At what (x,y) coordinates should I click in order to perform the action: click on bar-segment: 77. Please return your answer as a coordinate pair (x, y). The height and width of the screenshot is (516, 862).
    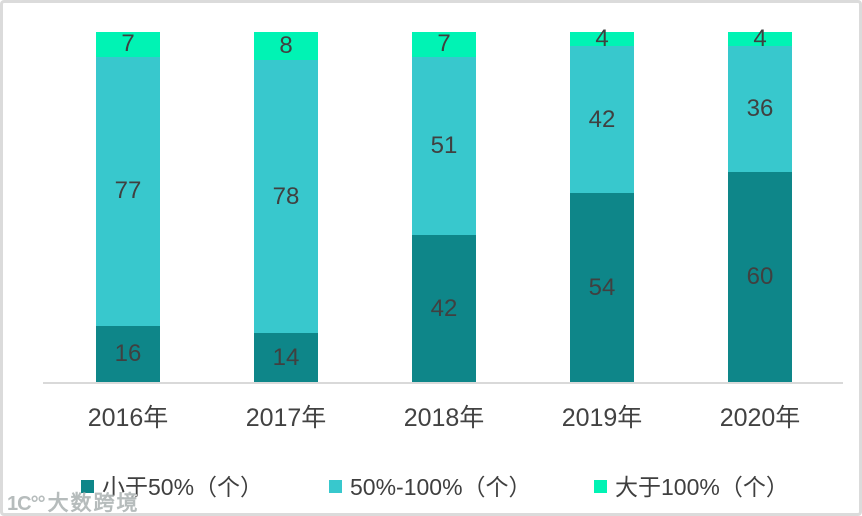
    Looking at the image, I should click on (128, 191).